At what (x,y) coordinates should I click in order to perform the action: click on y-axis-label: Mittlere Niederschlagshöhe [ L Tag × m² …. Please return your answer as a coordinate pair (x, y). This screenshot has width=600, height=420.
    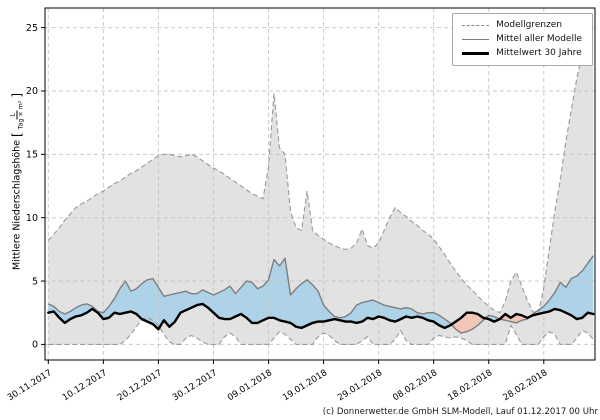
    Looking at the image, I should click on (17, 182).